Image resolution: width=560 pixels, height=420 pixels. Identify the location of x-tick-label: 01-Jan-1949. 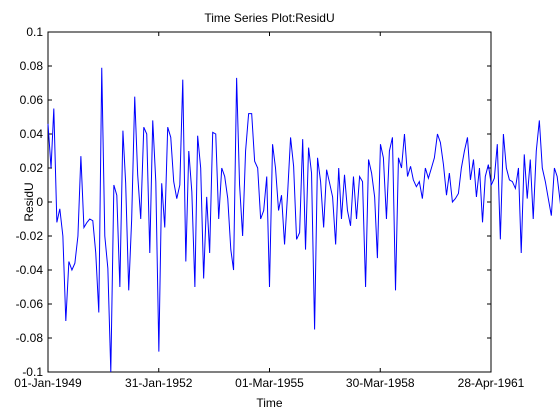
(48, 383).